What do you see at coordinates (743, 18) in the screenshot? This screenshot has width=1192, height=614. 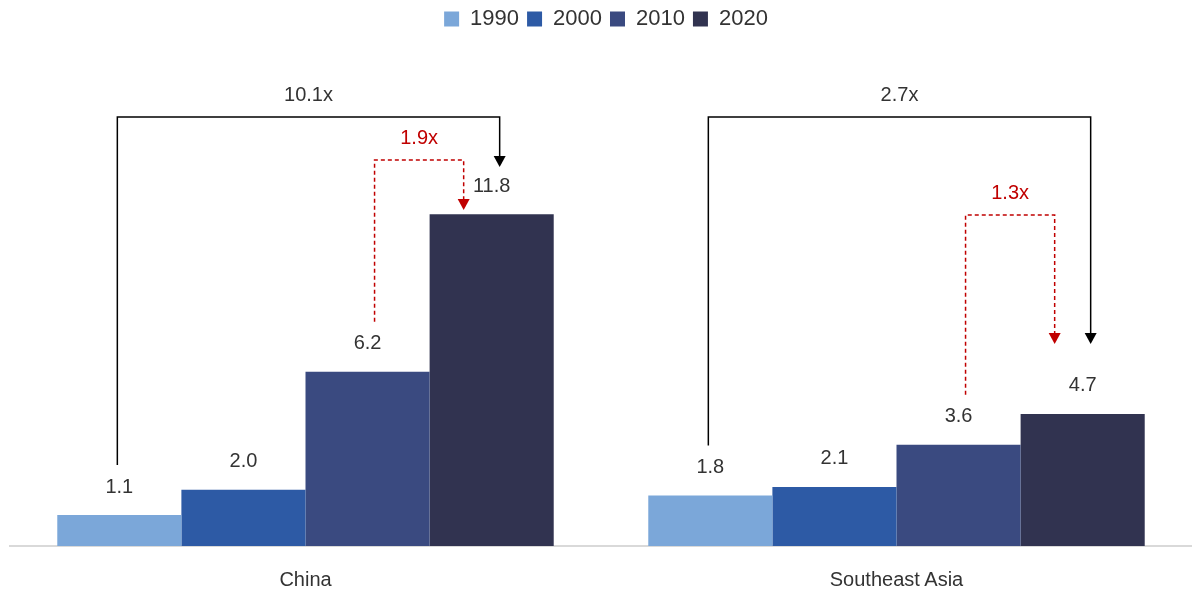 I see `legend-label: 2020` at bounding box center [743, 18].